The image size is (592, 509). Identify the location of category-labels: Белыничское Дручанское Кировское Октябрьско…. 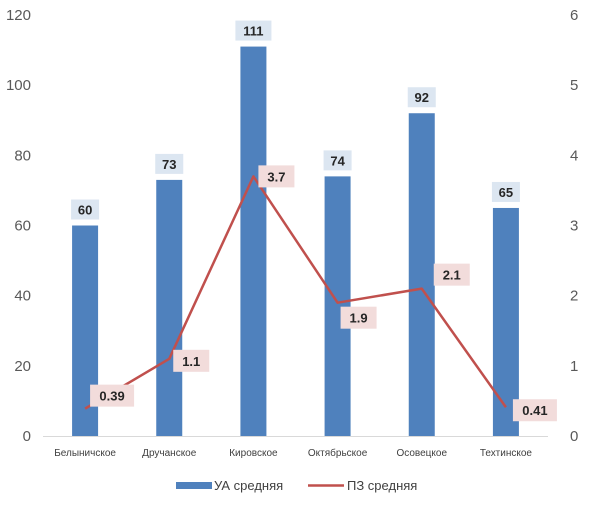
(293, 453).